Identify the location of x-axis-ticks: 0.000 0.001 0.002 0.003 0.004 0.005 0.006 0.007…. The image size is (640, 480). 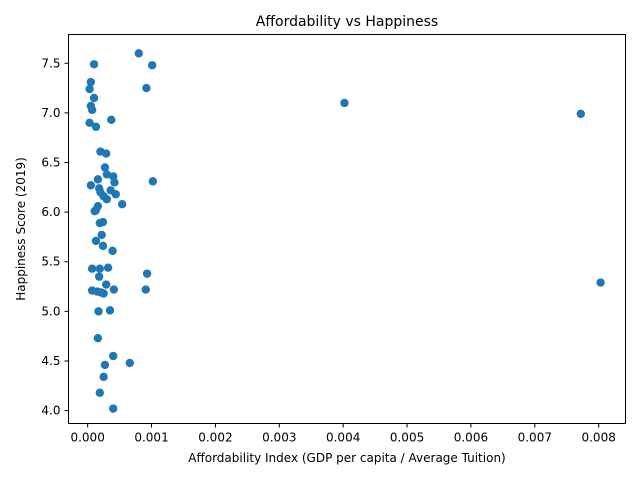
(343, 434).